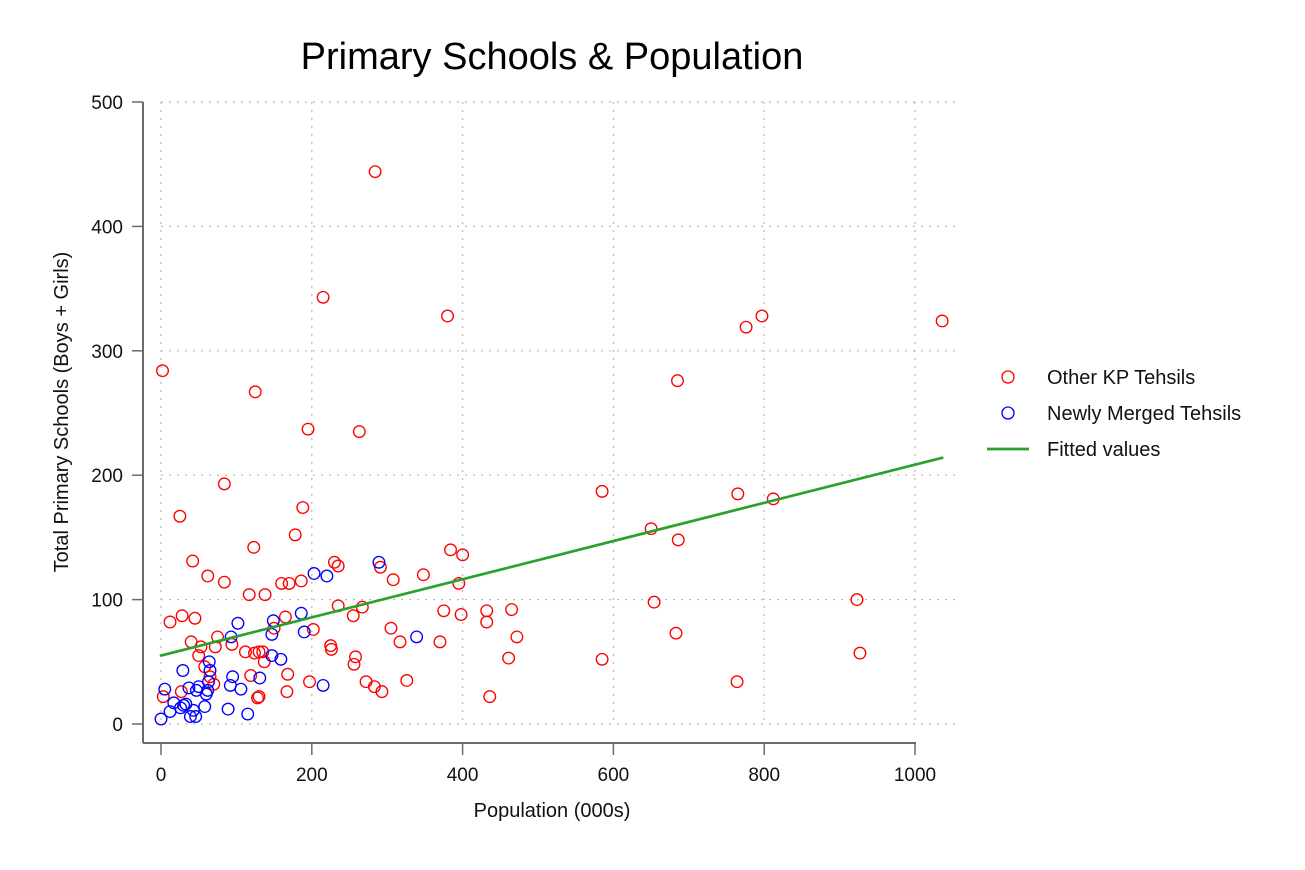 Image resolution: width=1305 pixels, height=870 pixels. Describe the element at coordinates (552, 811) in the screenshot. I see `x-axis-label: Population (000s)` at that location.